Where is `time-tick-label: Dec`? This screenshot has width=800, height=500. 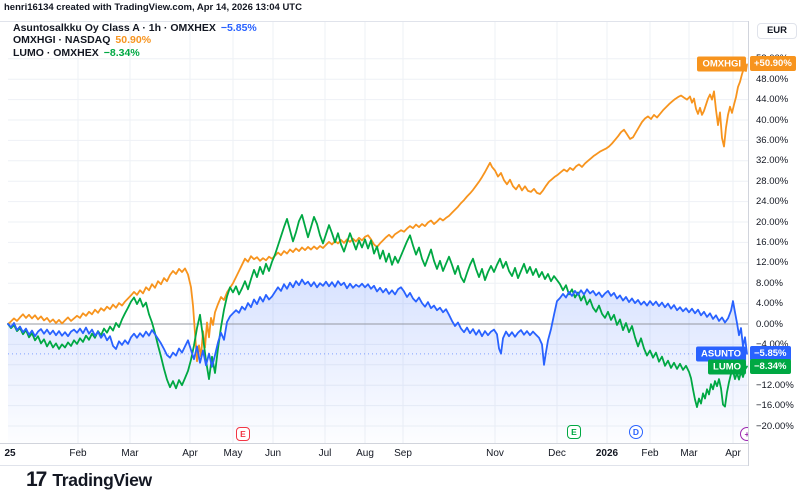 time-tick-label: Dec is located at coordinates (557, 453).